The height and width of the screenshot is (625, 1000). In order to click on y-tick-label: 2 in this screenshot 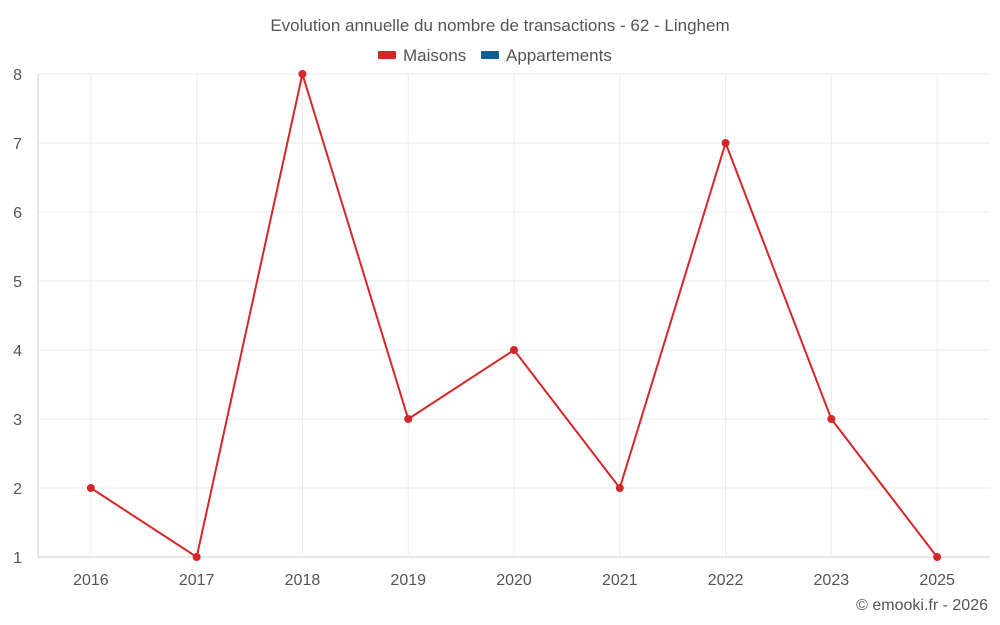, I will do `click(17, 489)`.